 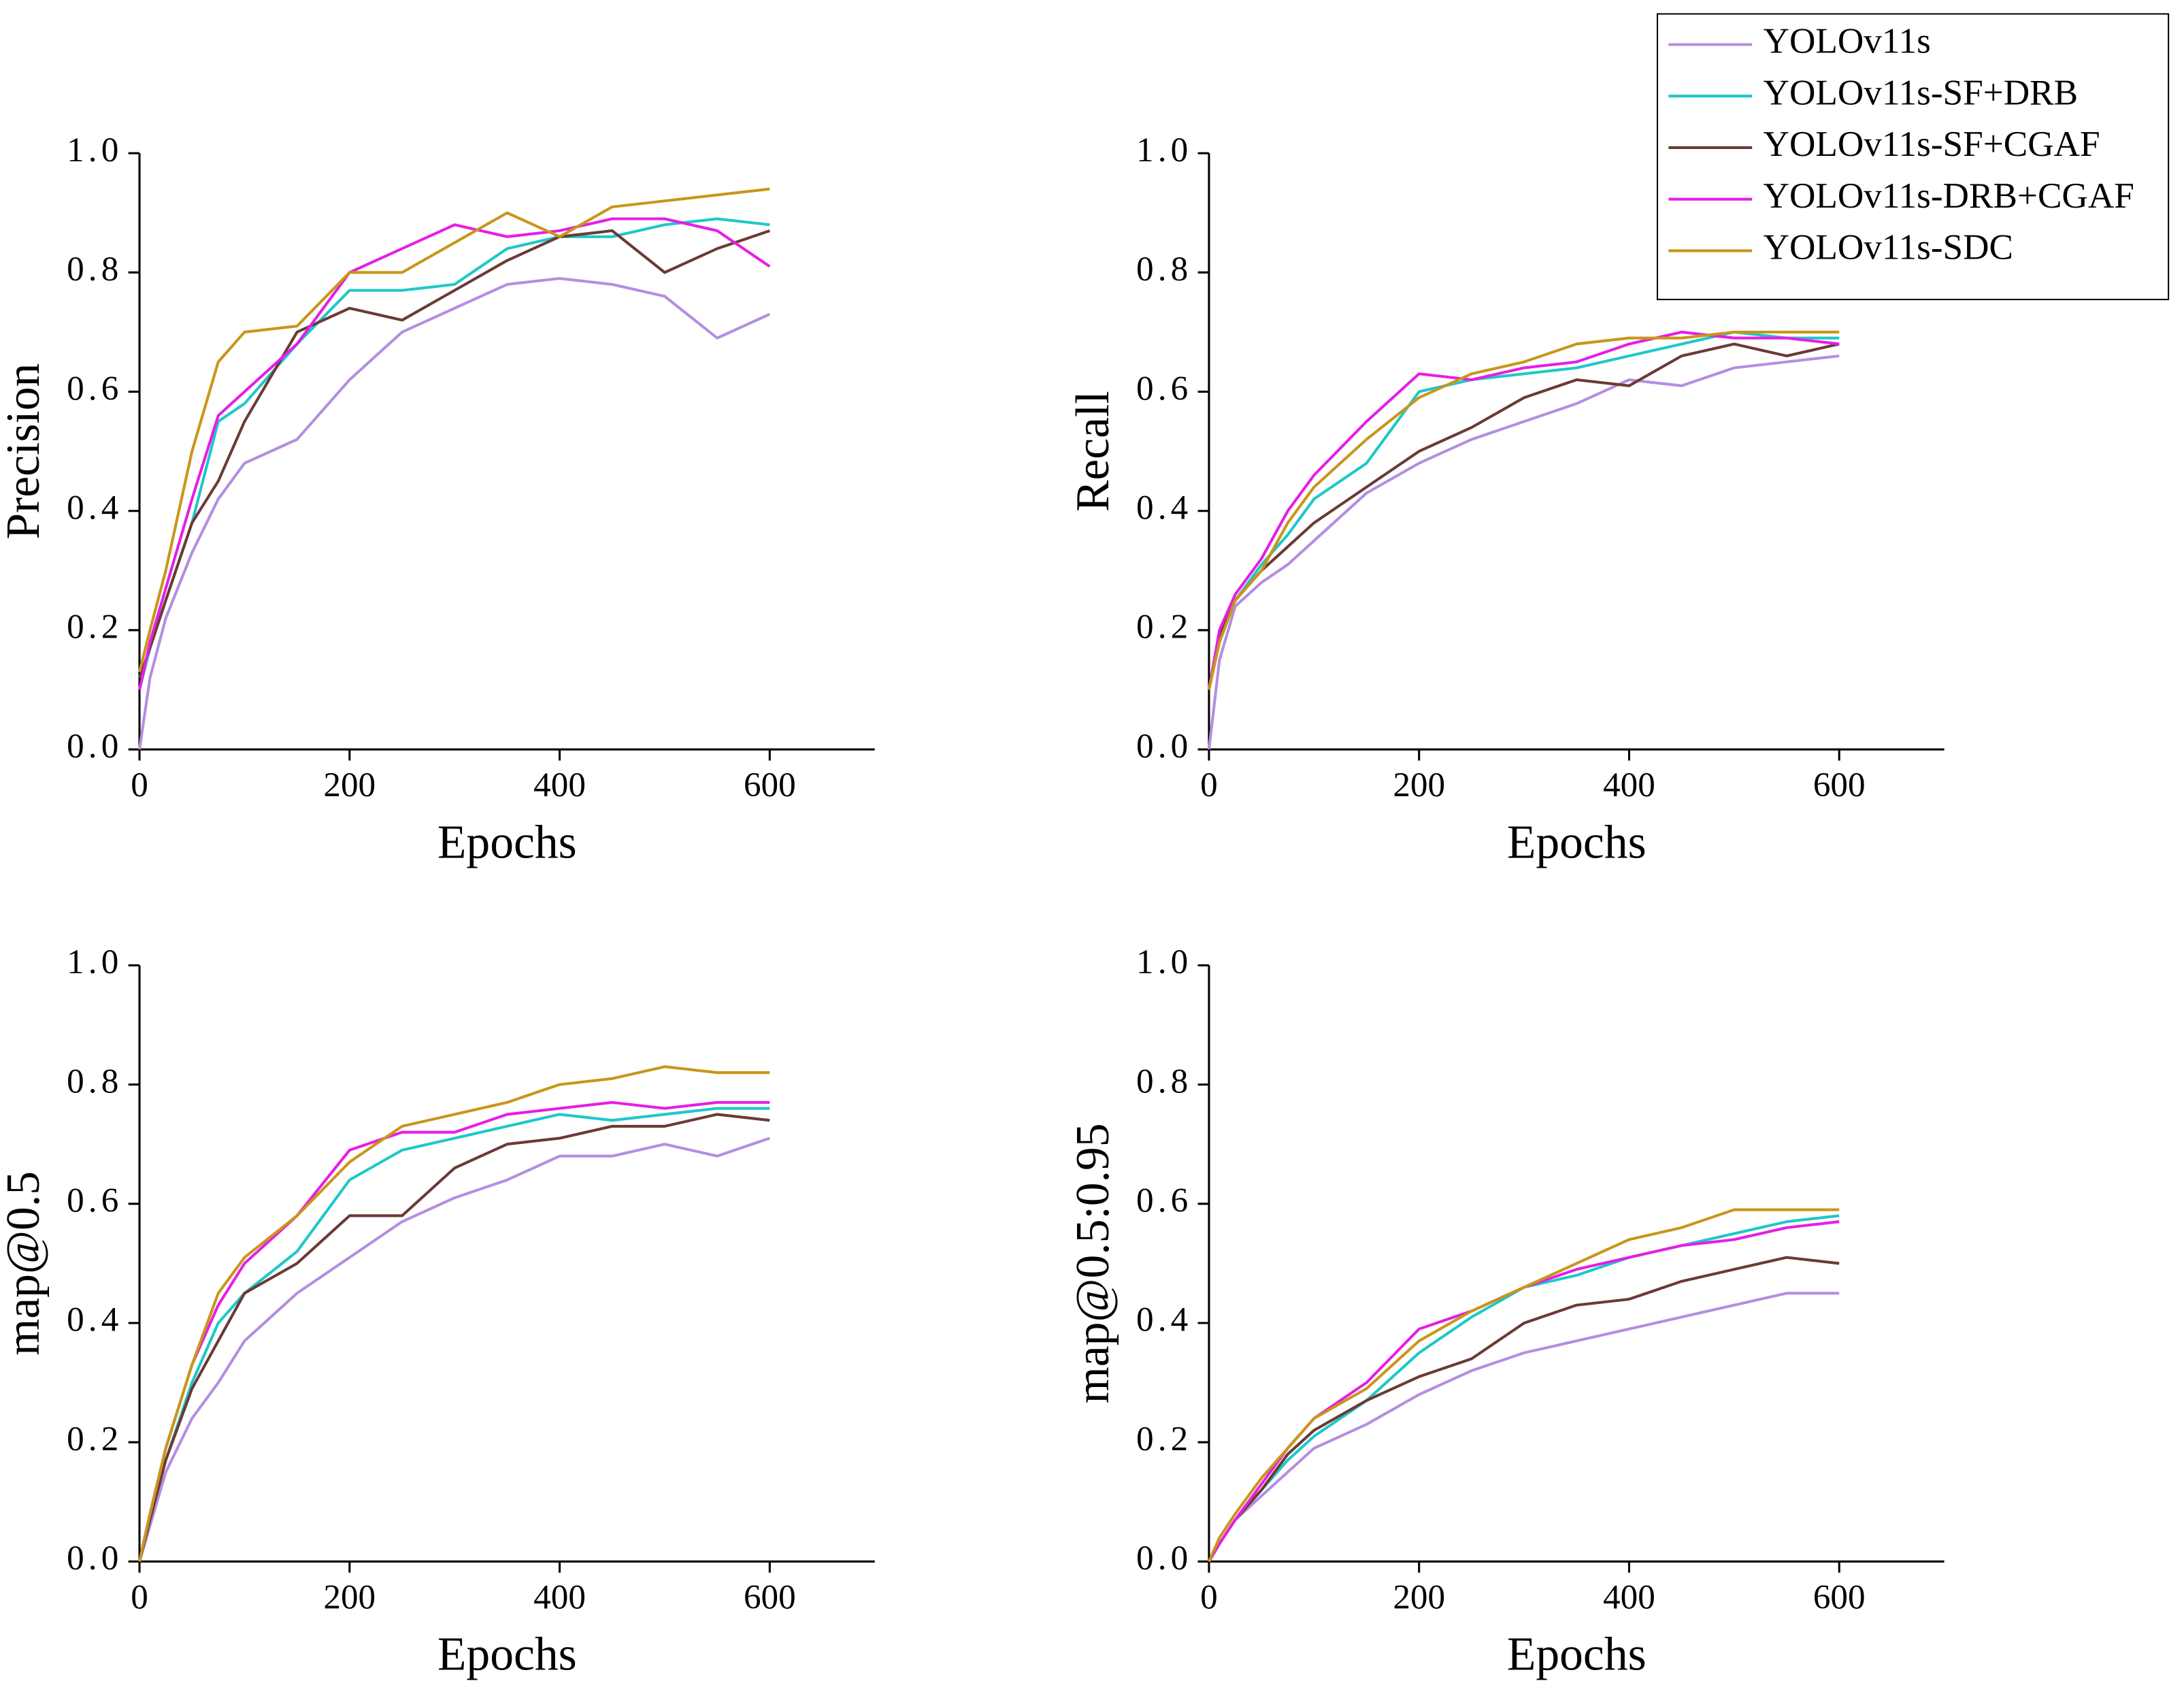 I want to click on y-axis-label: map@0.5, so click(x=25, y=1263).